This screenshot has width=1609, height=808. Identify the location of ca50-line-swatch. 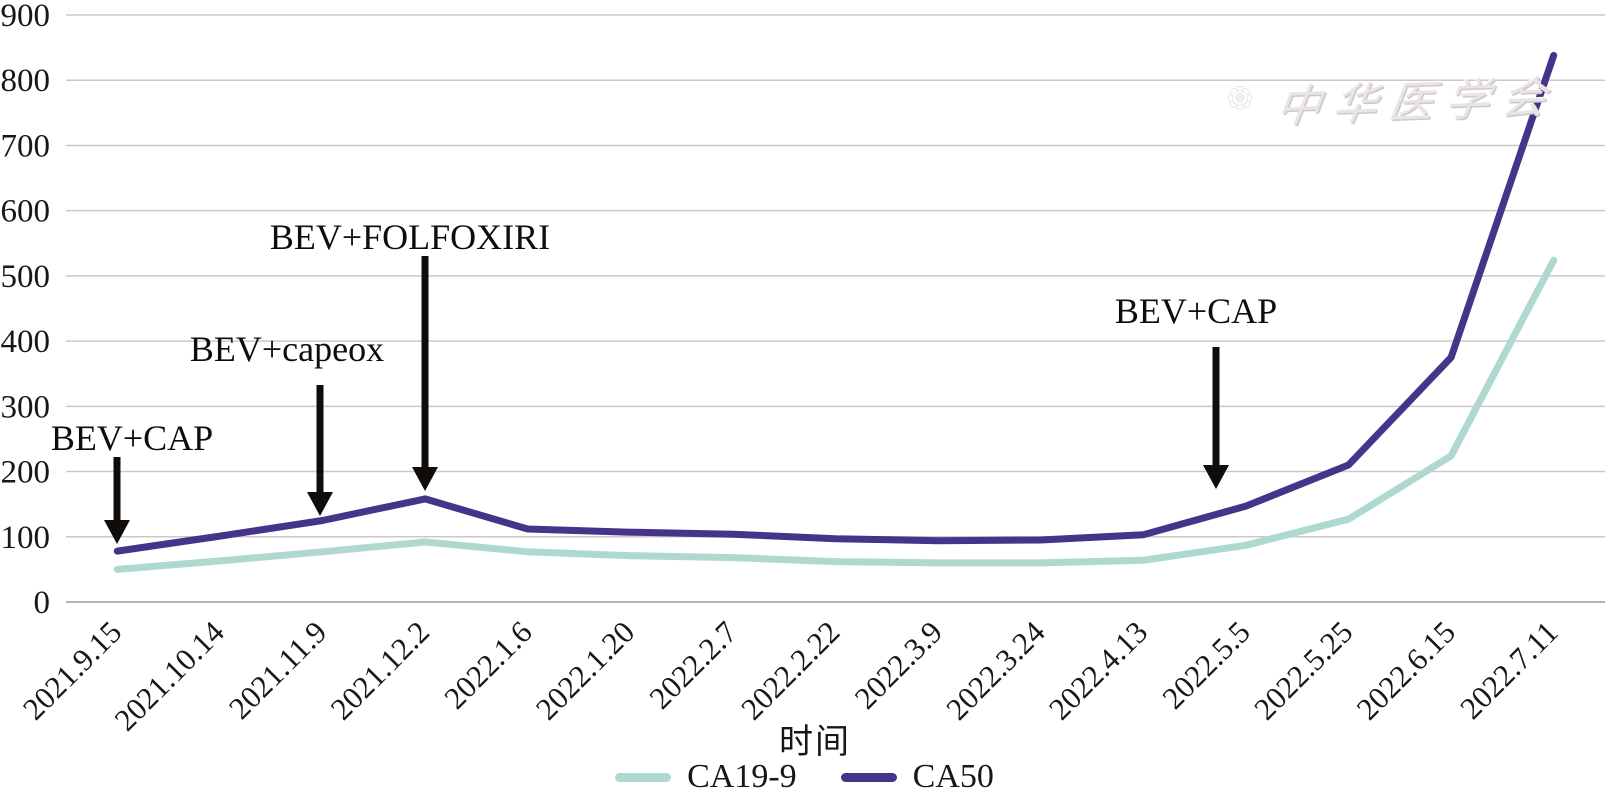
(868, 777).